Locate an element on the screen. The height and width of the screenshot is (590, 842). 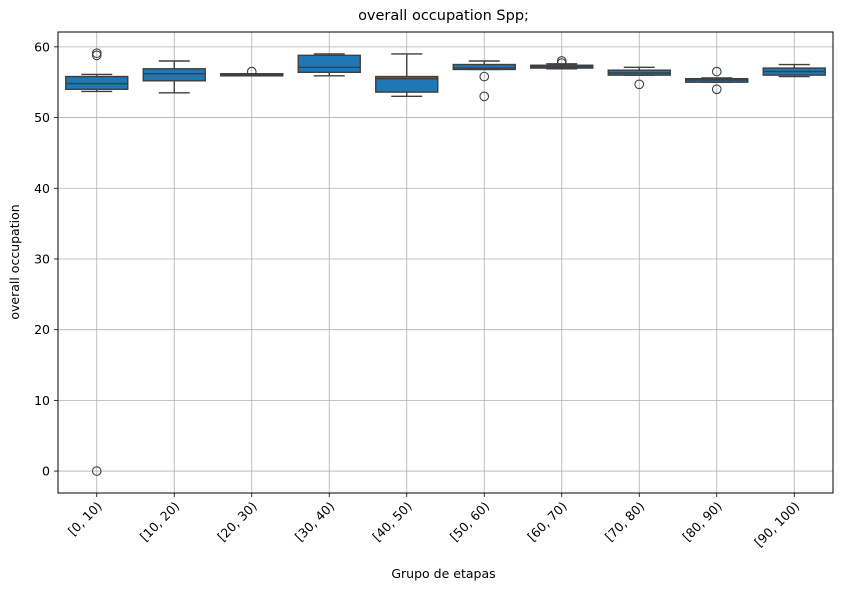
x-tick-label: [0, 10) is located at coordinates (85, 519).